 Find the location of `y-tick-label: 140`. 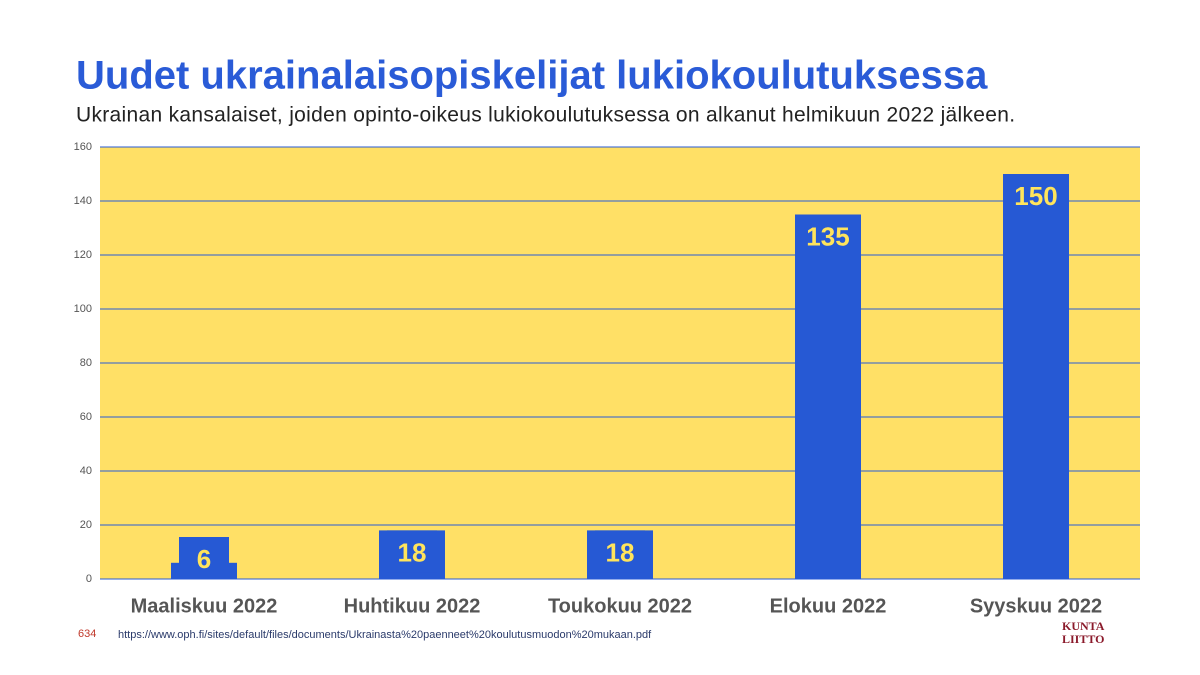

y-tick-label: 140 is located at coordinates (83, 201).